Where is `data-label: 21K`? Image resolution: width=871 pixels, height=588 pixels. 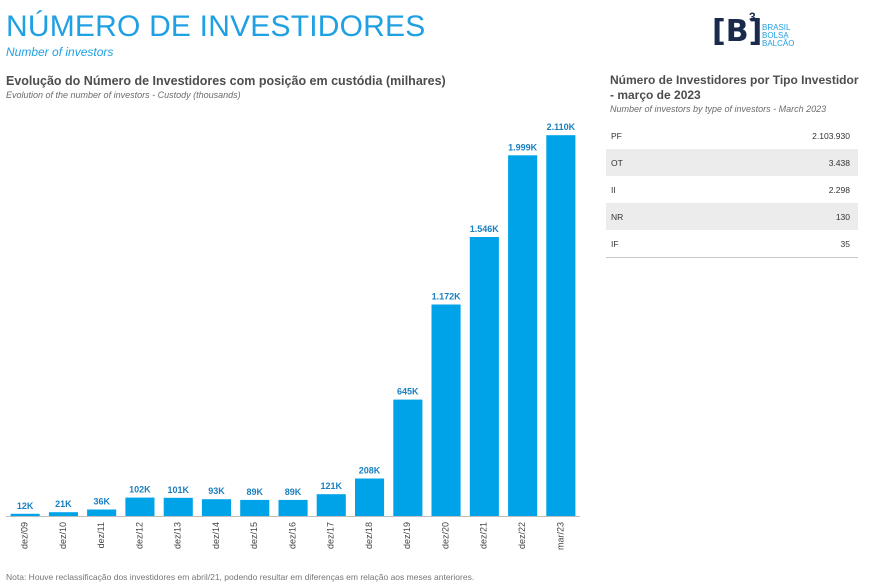
data-label: 21K is located at coordinates (63, 504).